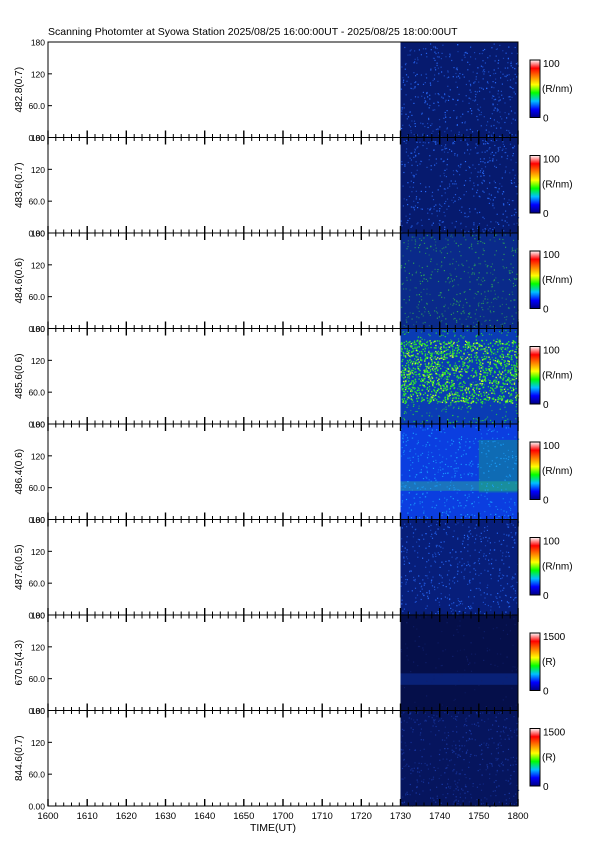 This screenshot has width=595, height=847. What do you see at coordinates (36, 807) in the screenshot?
I see `y-tick-label: 0.00` at bounding box center [36, 807].